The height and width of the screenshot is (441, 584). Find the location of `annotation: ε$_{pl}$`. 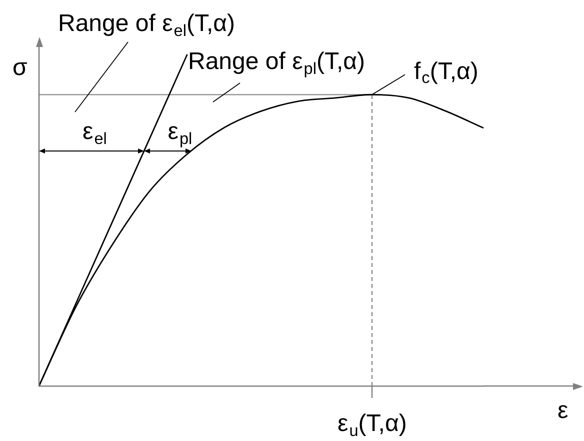

annotation: ε$_{pl}$ is located at coordinates (180, 133).